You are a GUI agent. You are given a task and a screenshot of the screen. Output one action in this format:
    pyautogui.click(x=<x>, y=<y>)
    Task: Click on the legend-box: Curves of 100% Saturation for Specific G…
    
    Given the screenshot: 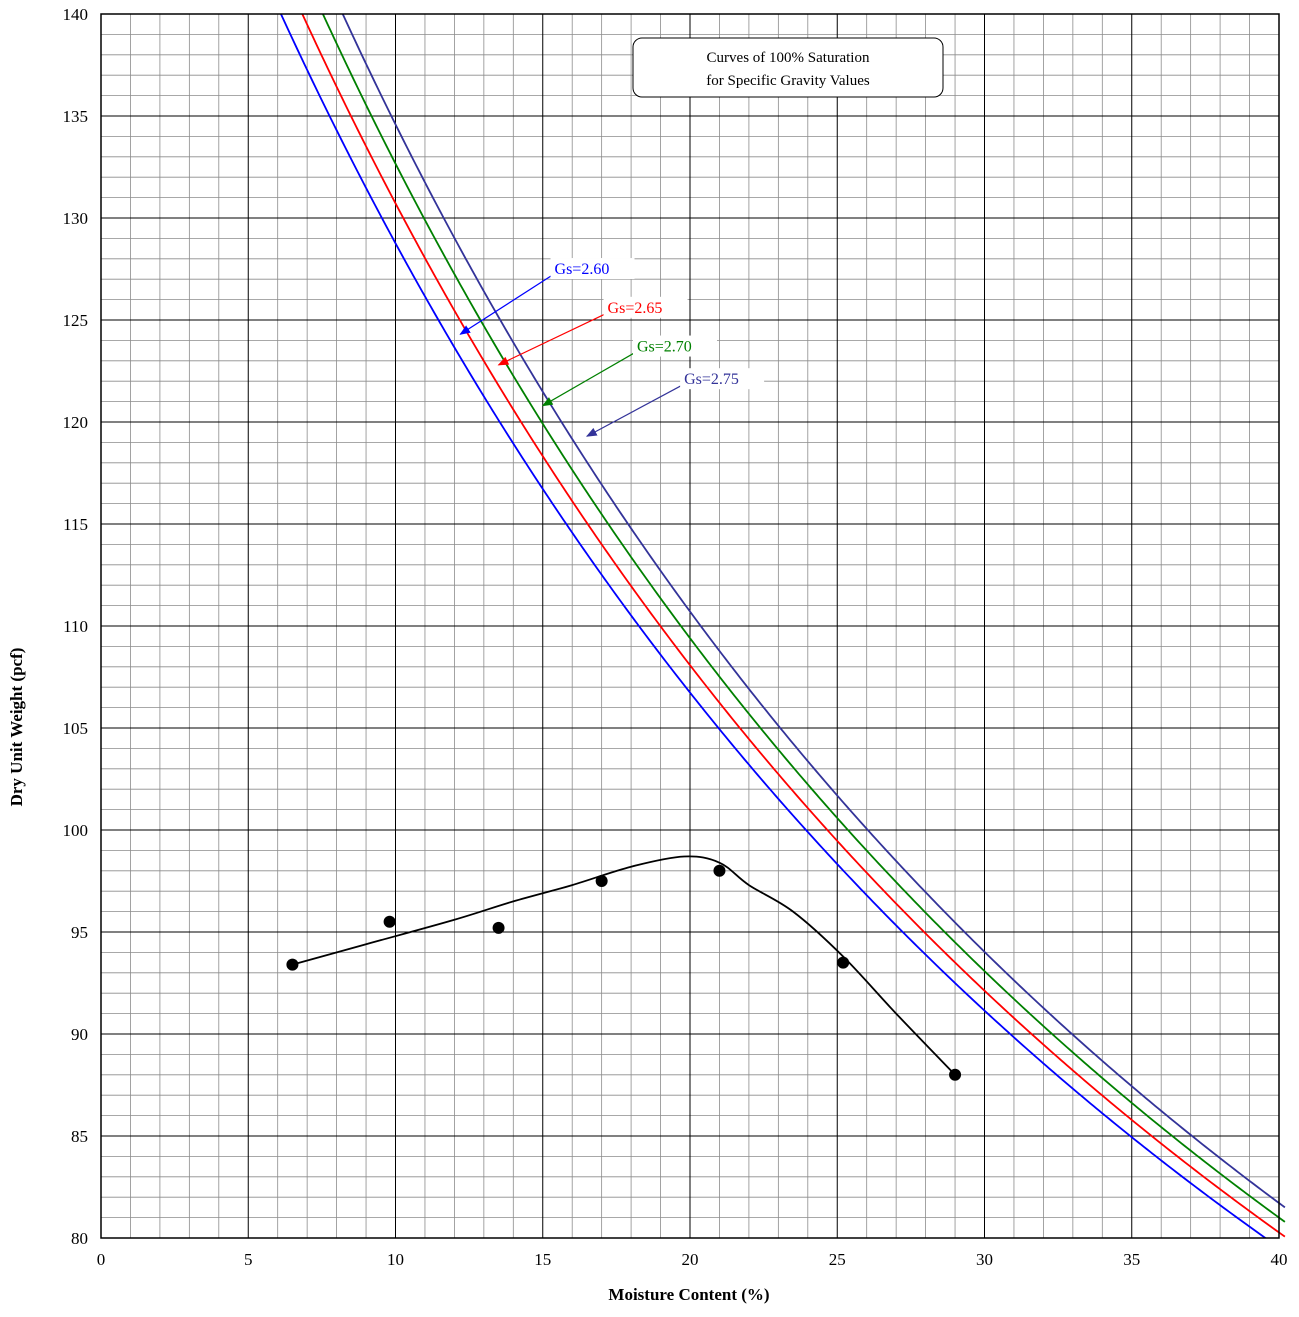 What is the action you would take?
    pyautogui.click(x=788, y=67)
    